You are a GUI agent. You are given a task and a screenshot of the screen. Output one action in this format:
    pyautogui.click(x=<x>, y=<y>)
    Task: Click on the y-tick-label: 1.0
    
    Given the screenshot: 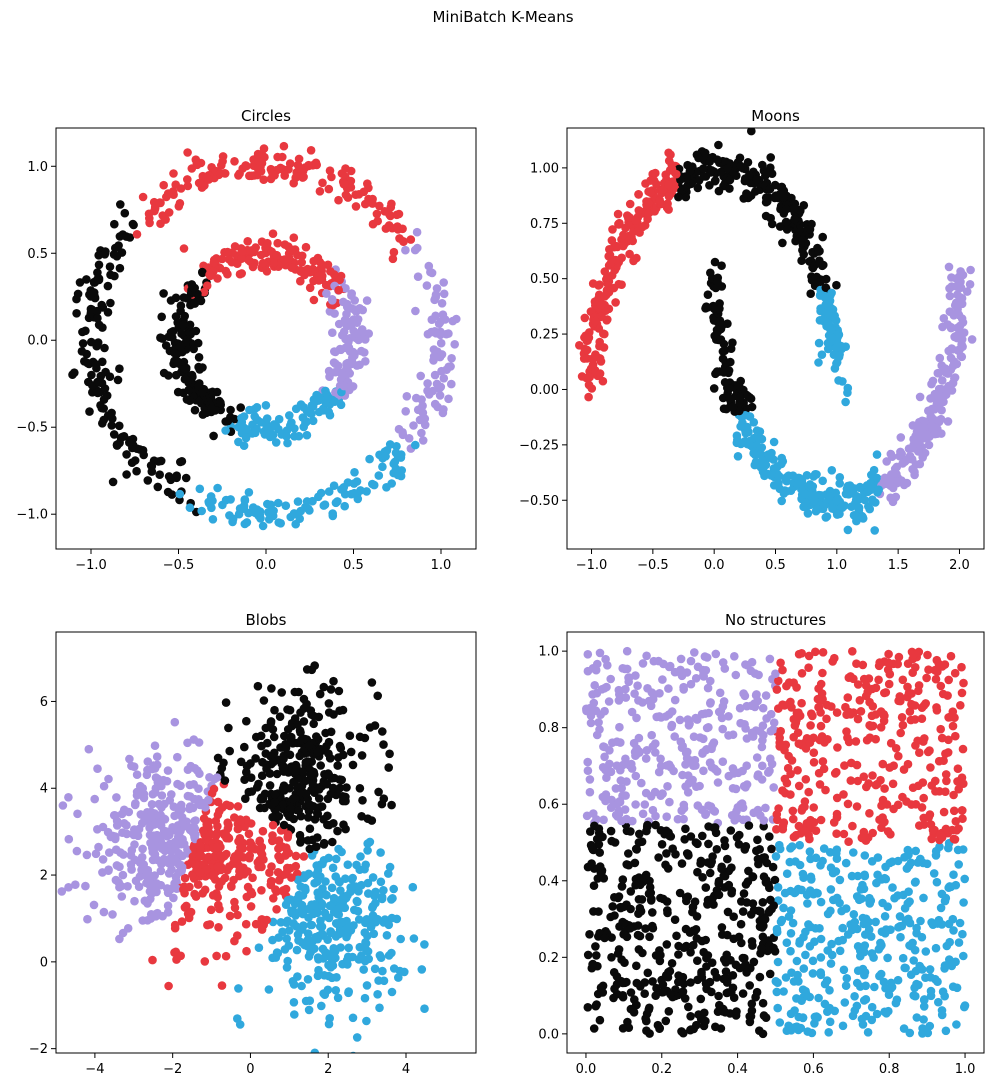 What is the action you would take?
    pyautogui.click(x=548, y=652)
    